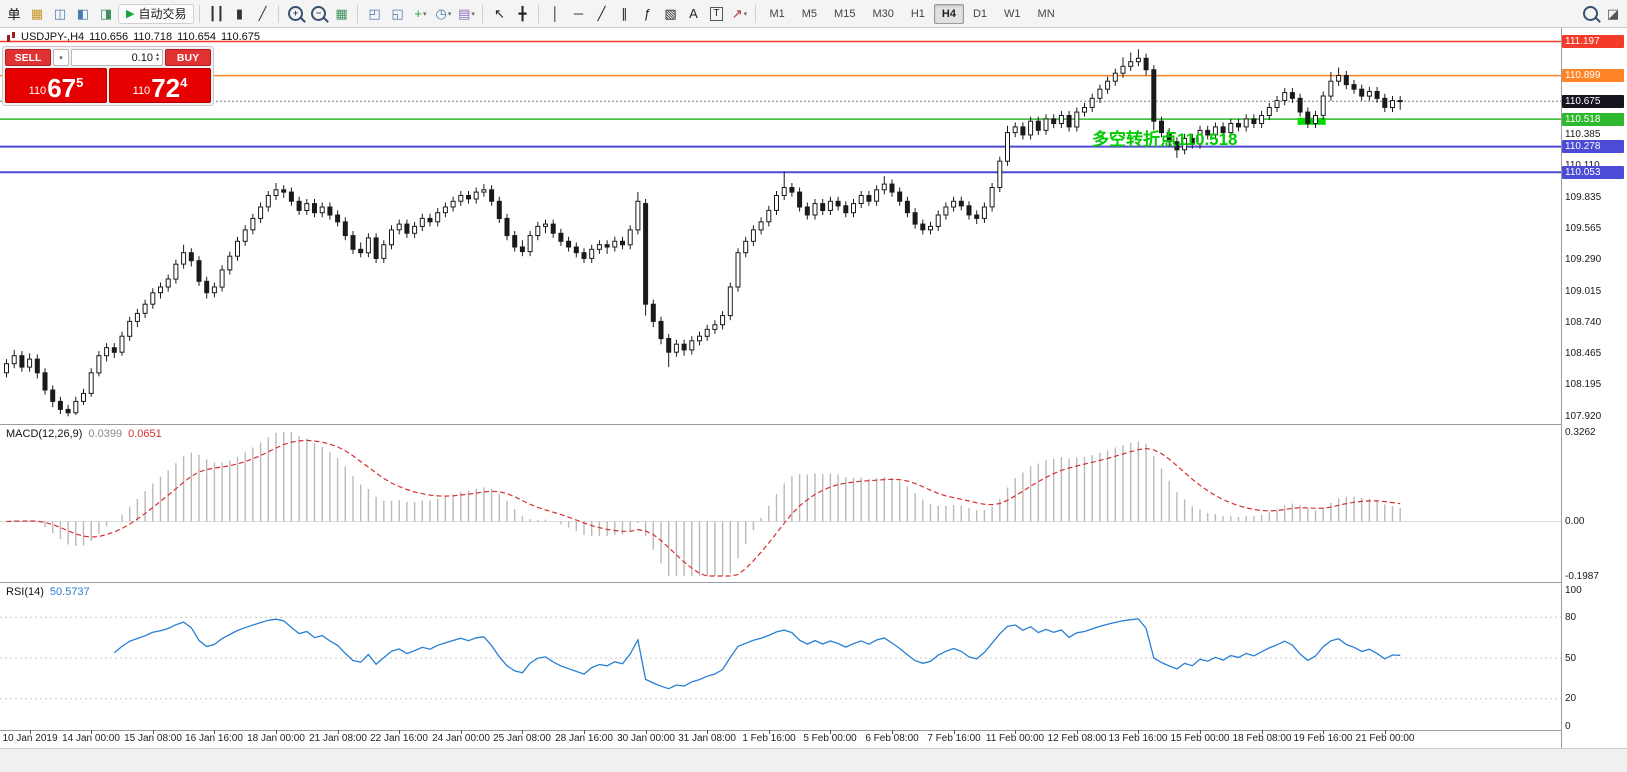  What do you see at coordinates (1200, 738) in the screenshot?
I see `time-label: 15 Feb 00:00` at bounding box center [1200, 738].